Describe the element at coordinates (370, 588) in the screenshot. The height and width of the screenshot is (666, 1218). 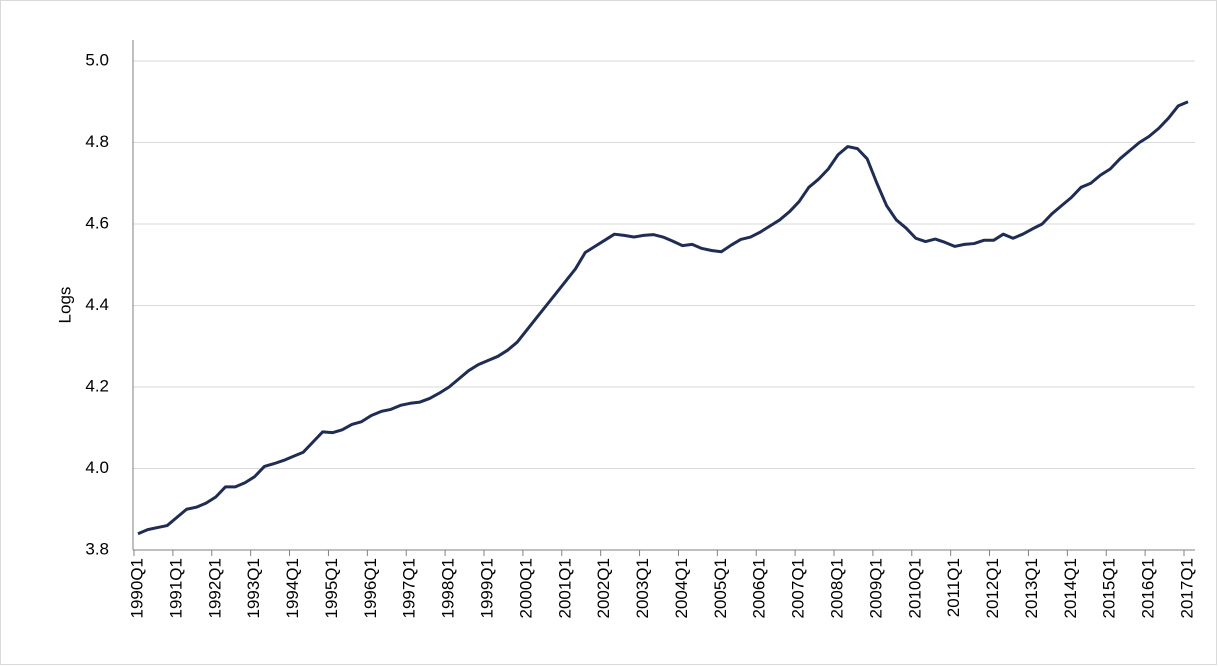
I see `x-tick-label: 1996Q1` at that location.